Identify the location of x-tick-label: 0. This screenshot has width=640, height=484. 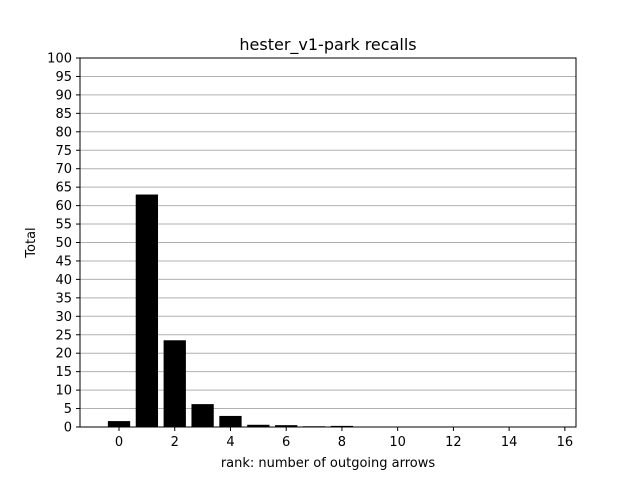
(119, 442).